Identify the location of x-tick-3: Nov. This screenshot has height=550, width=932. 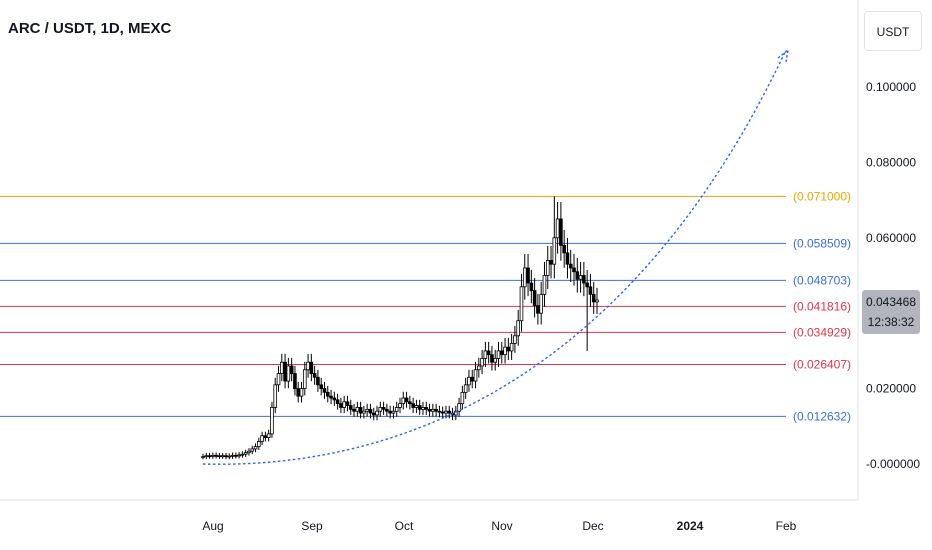
(501, 526).